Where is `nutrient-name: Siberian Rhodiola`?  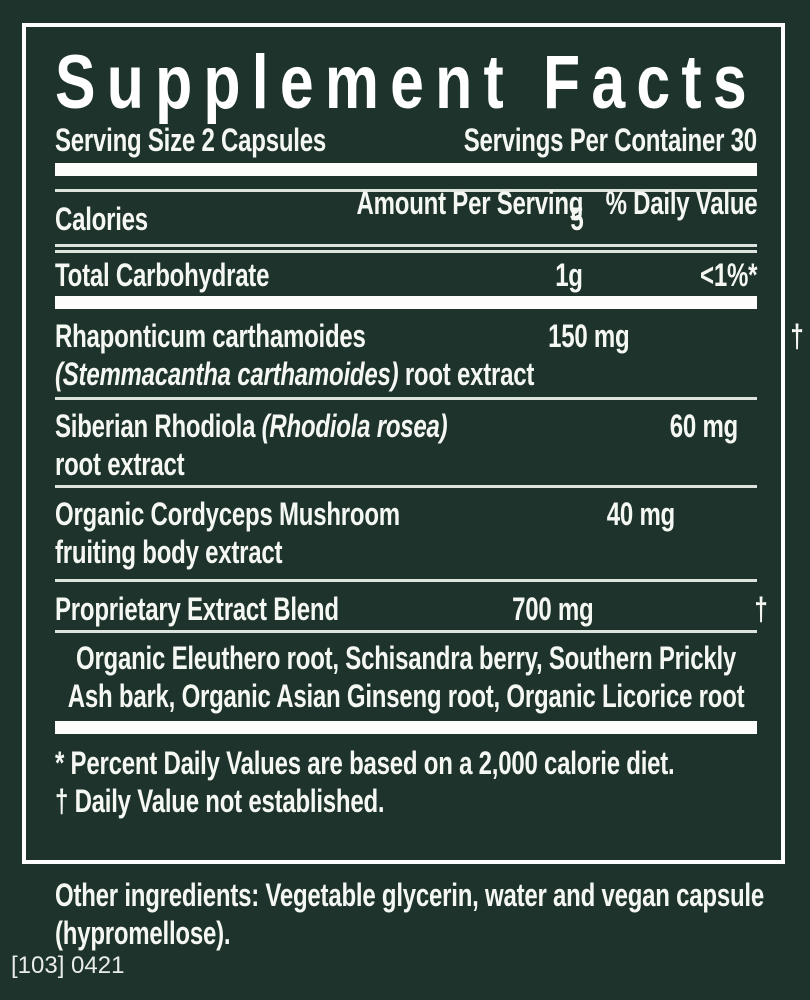
nutrient-name: Siberian Rhodiola is located at coordinates (158, 426).